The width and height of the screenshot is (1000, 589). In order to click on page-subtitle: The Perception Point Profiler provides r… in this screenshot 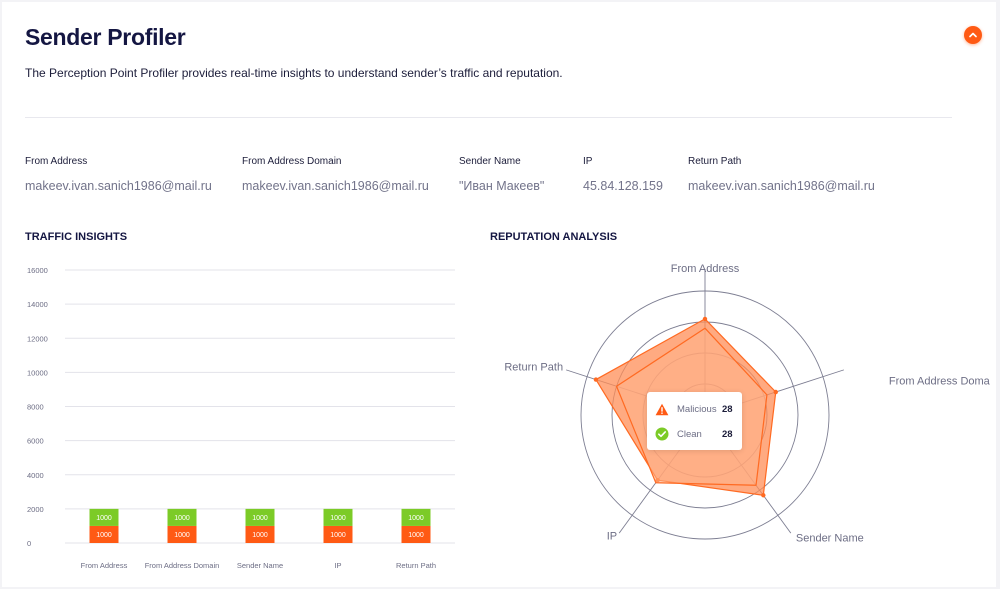, I will do `click(294, 73)`.